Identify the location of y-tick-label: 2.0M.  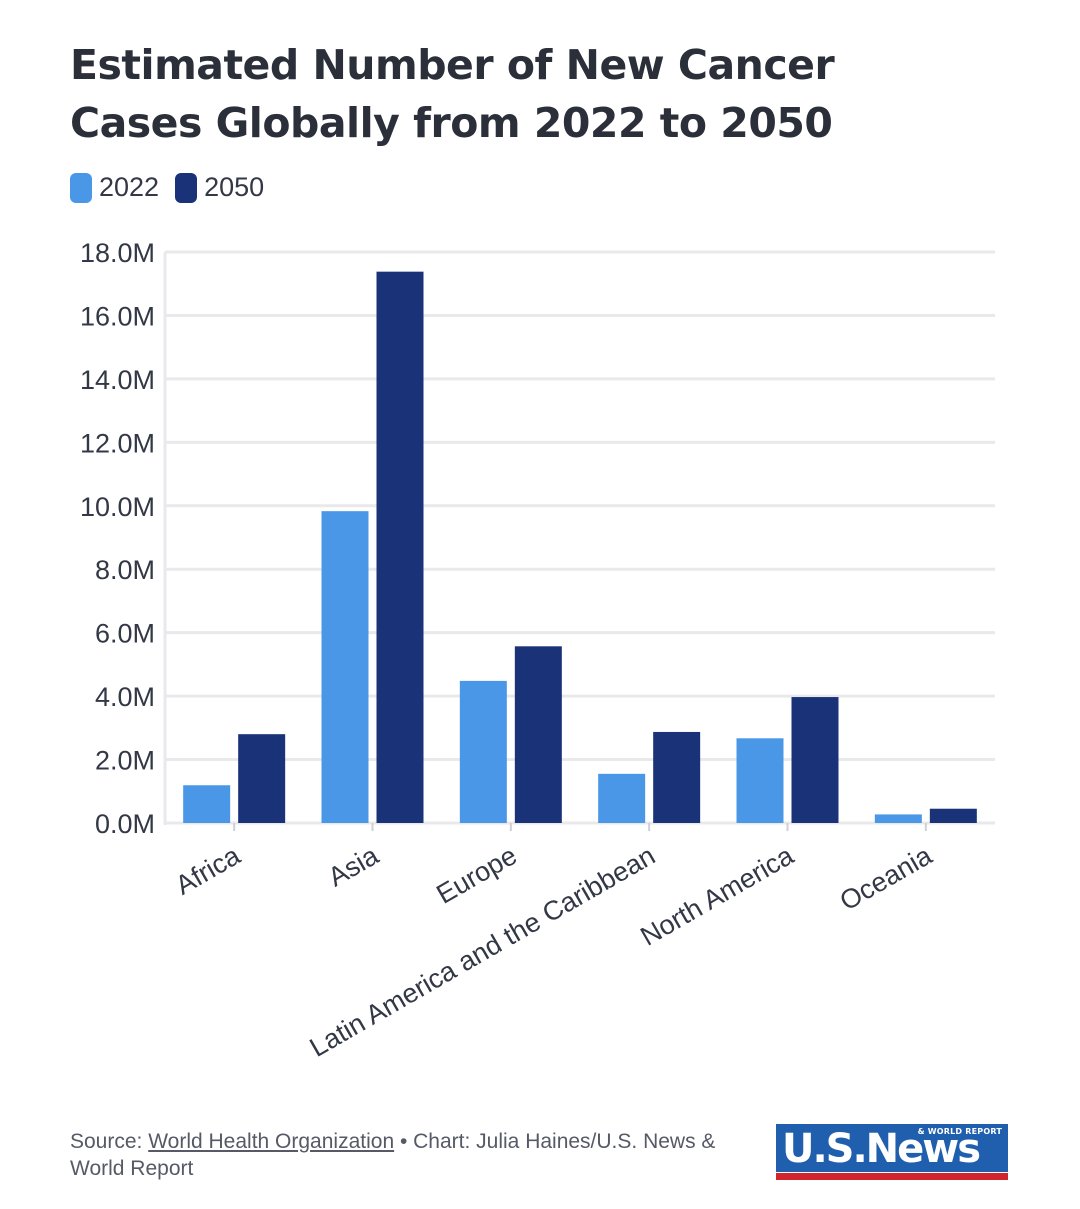
(125, 761).